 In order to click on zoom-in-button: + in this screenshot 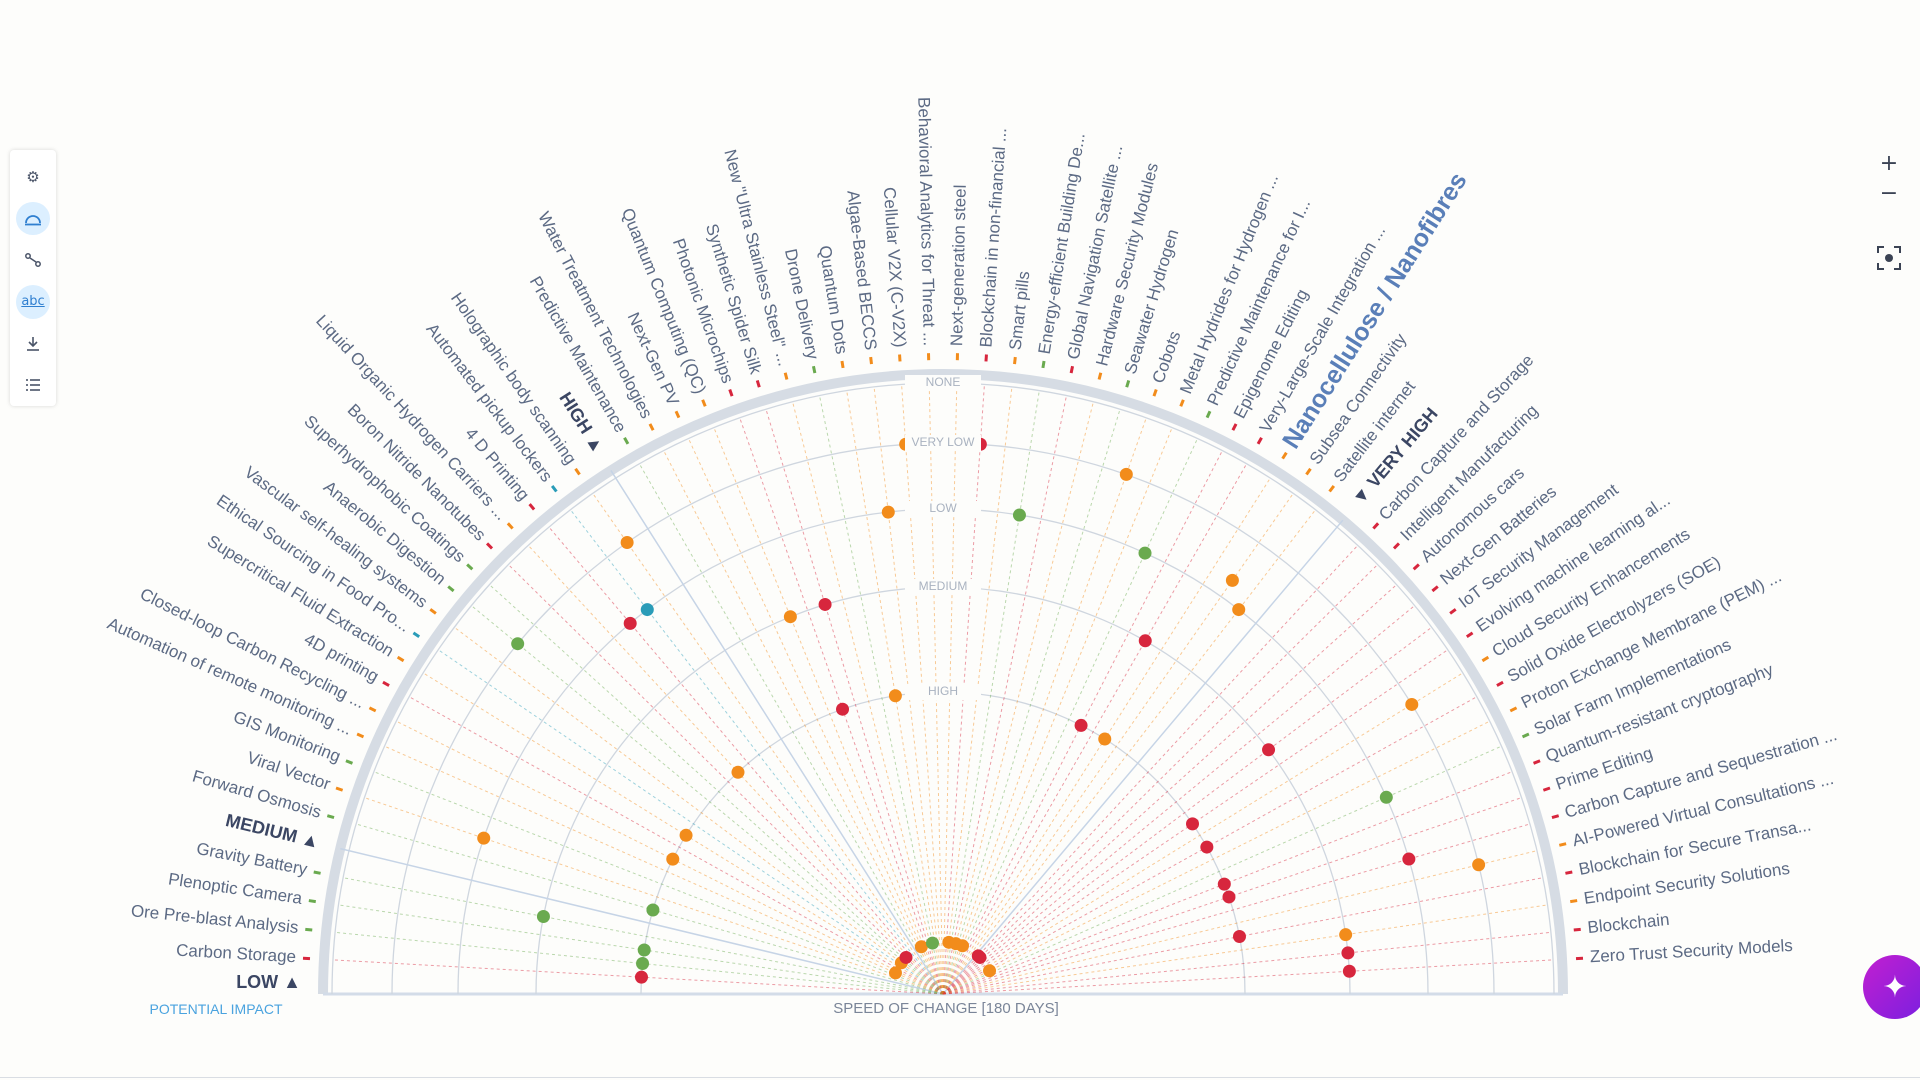, I will do `click(1889, 163)`.